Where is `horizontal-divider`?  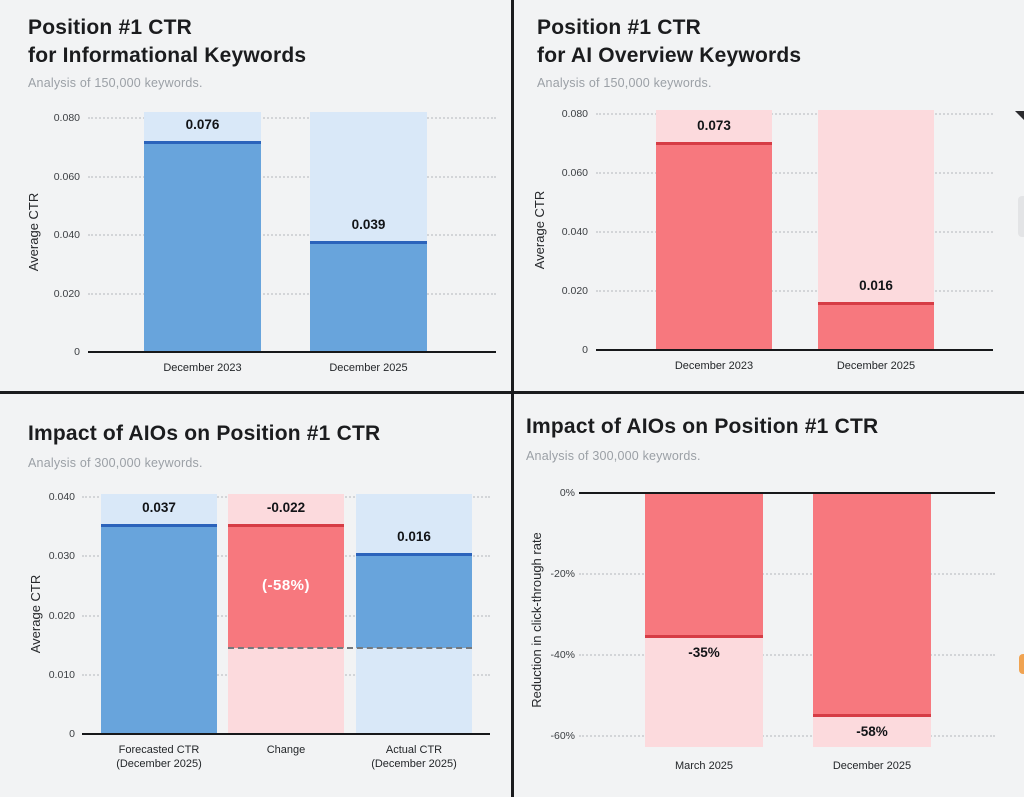
horizontal-divider is located at coordinates (512, 392).